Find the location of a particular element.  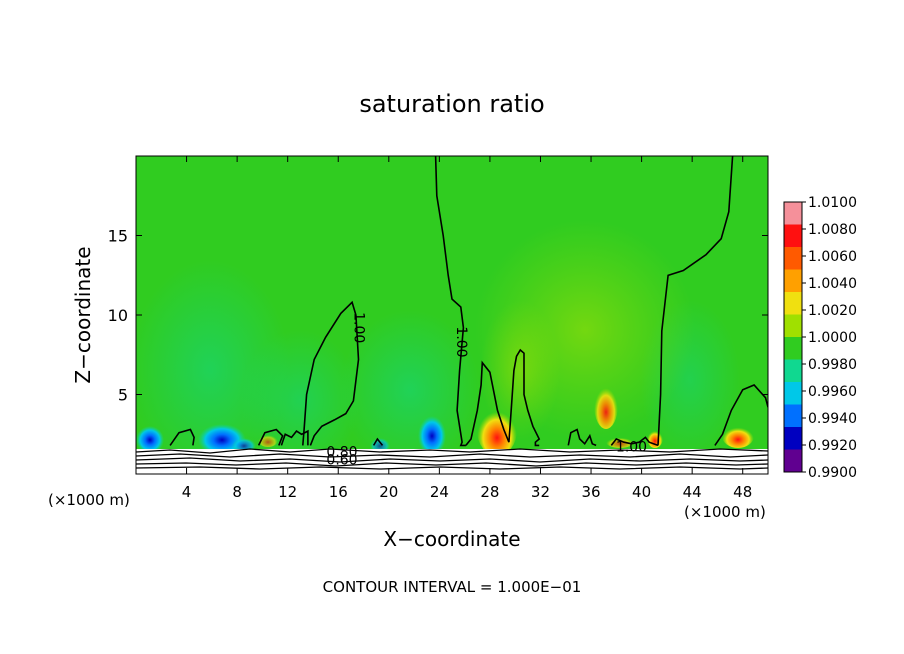

y-tick-label: 15 is located at coordinates (118, 236).